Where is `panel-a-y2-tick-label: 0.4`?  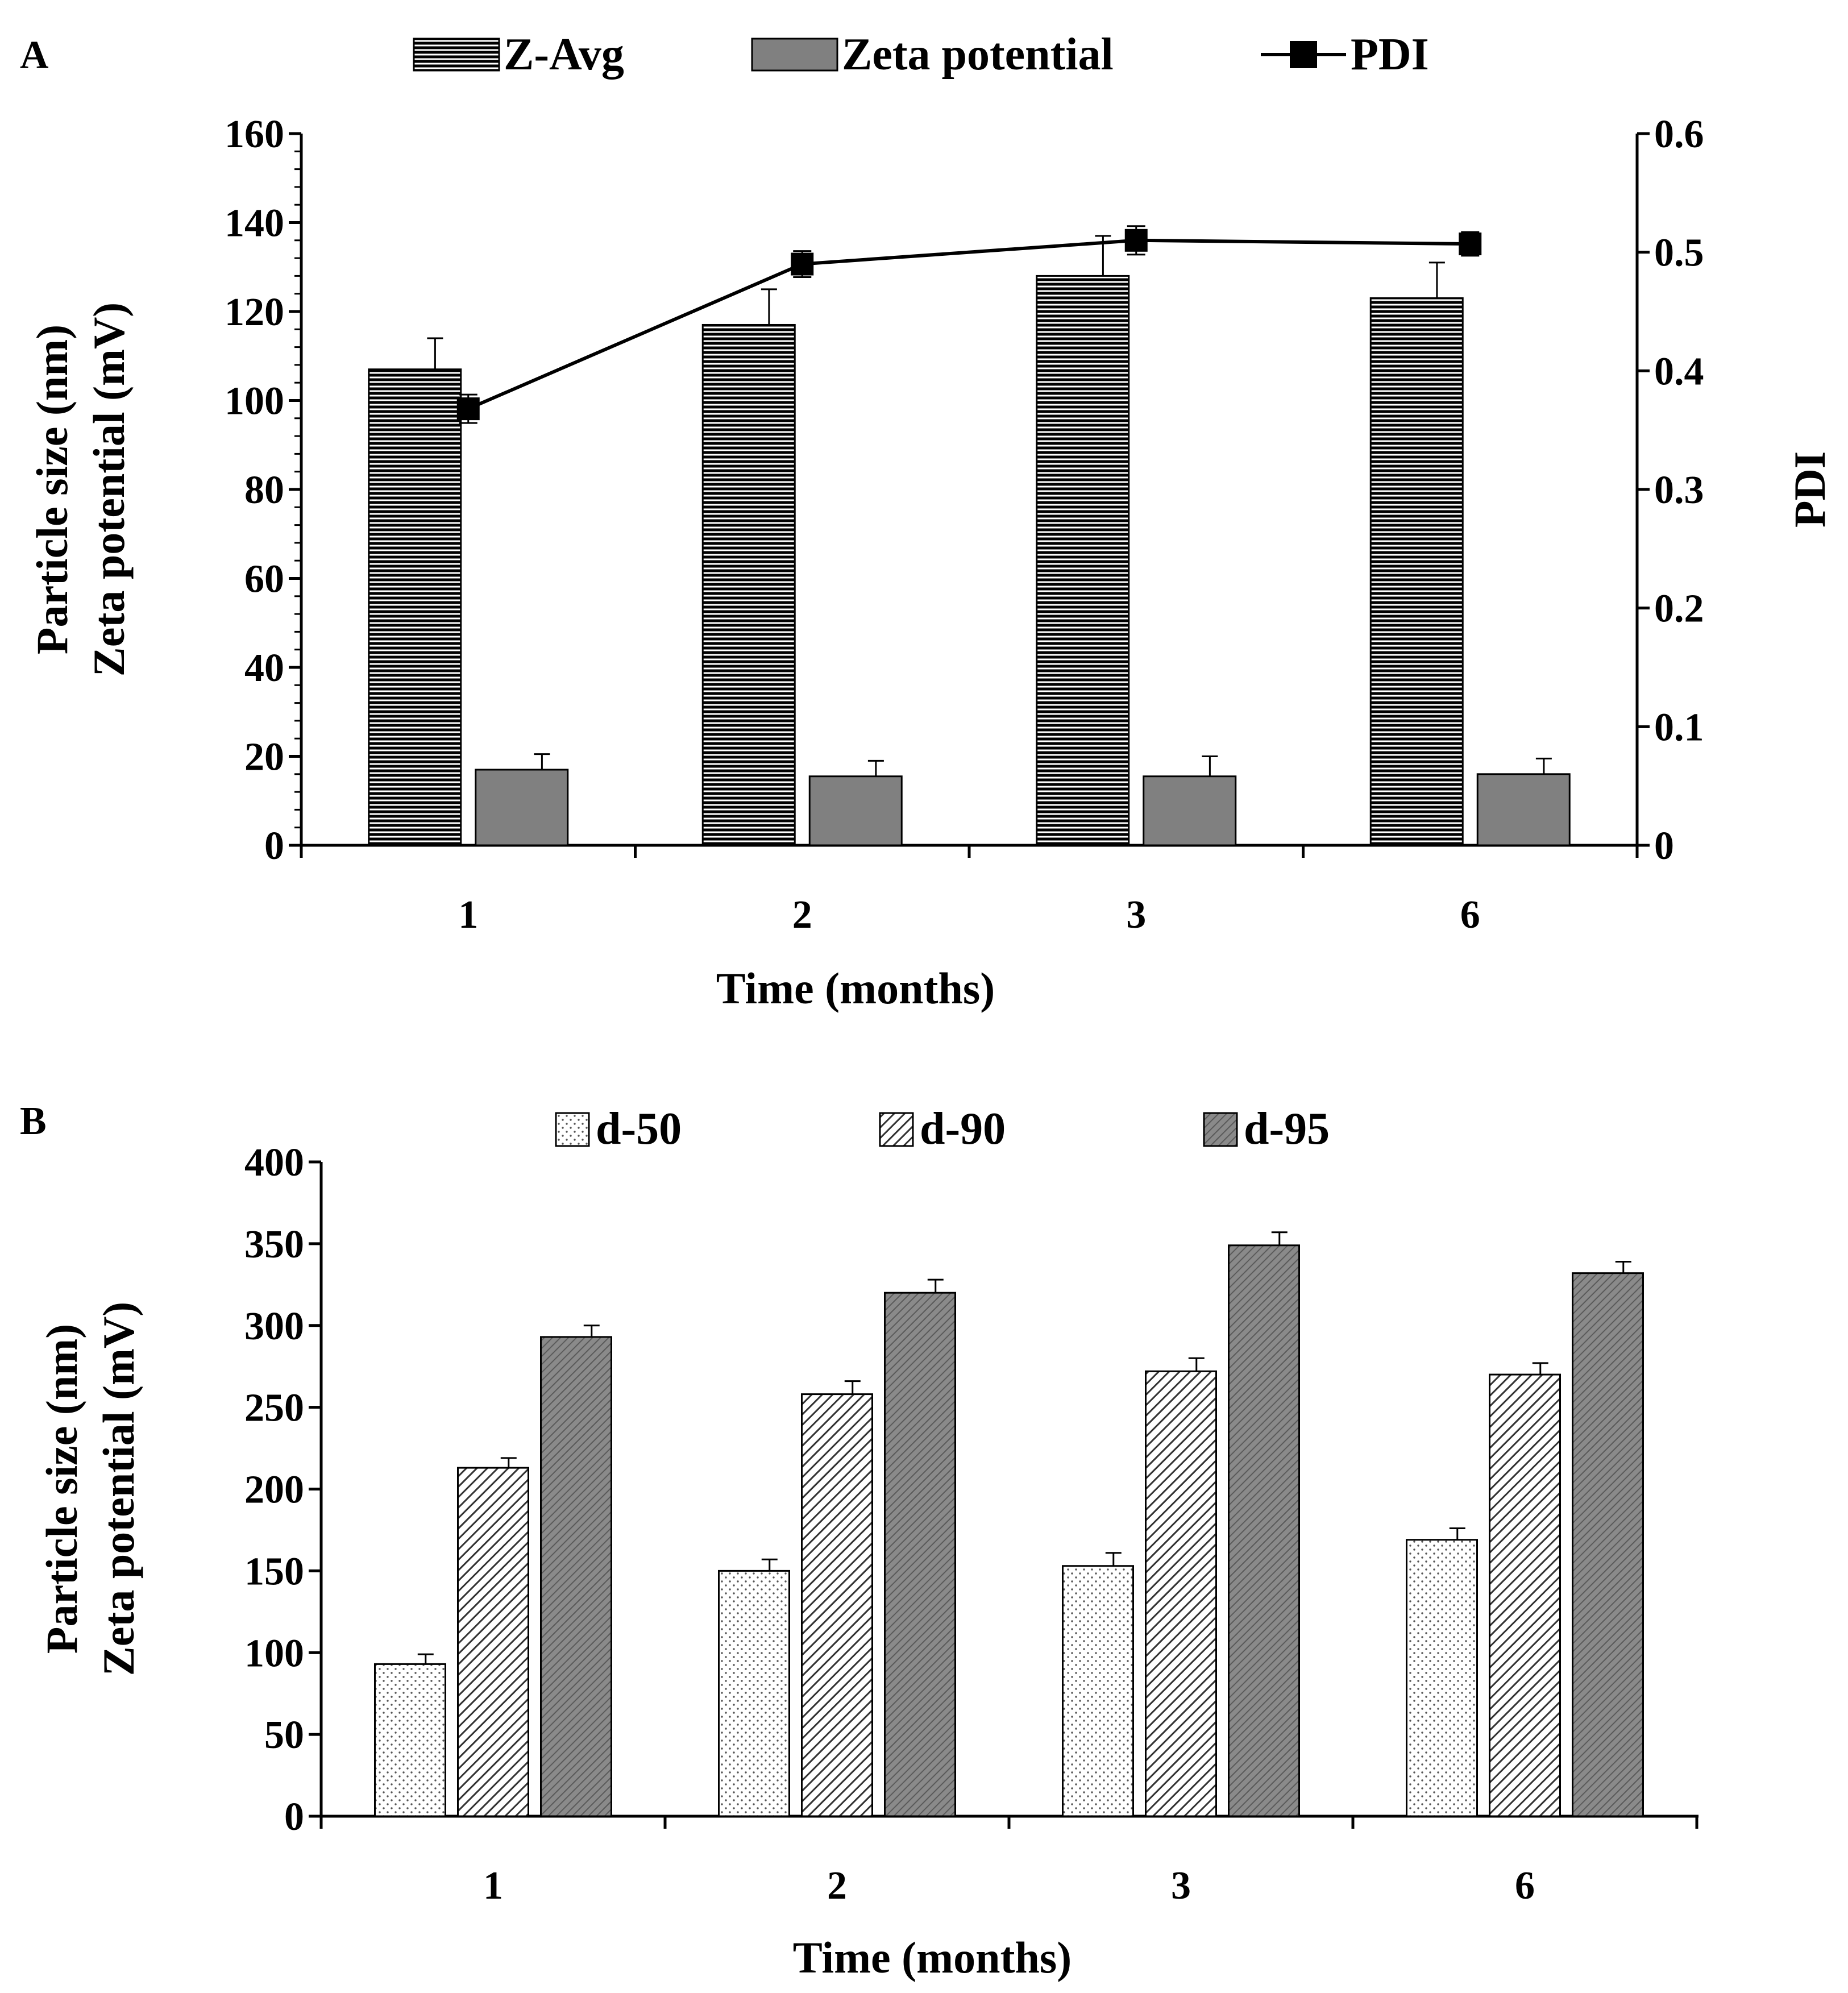
panel-a-y2-tick-label: 0.4 is located at coordinates (1679, 372).